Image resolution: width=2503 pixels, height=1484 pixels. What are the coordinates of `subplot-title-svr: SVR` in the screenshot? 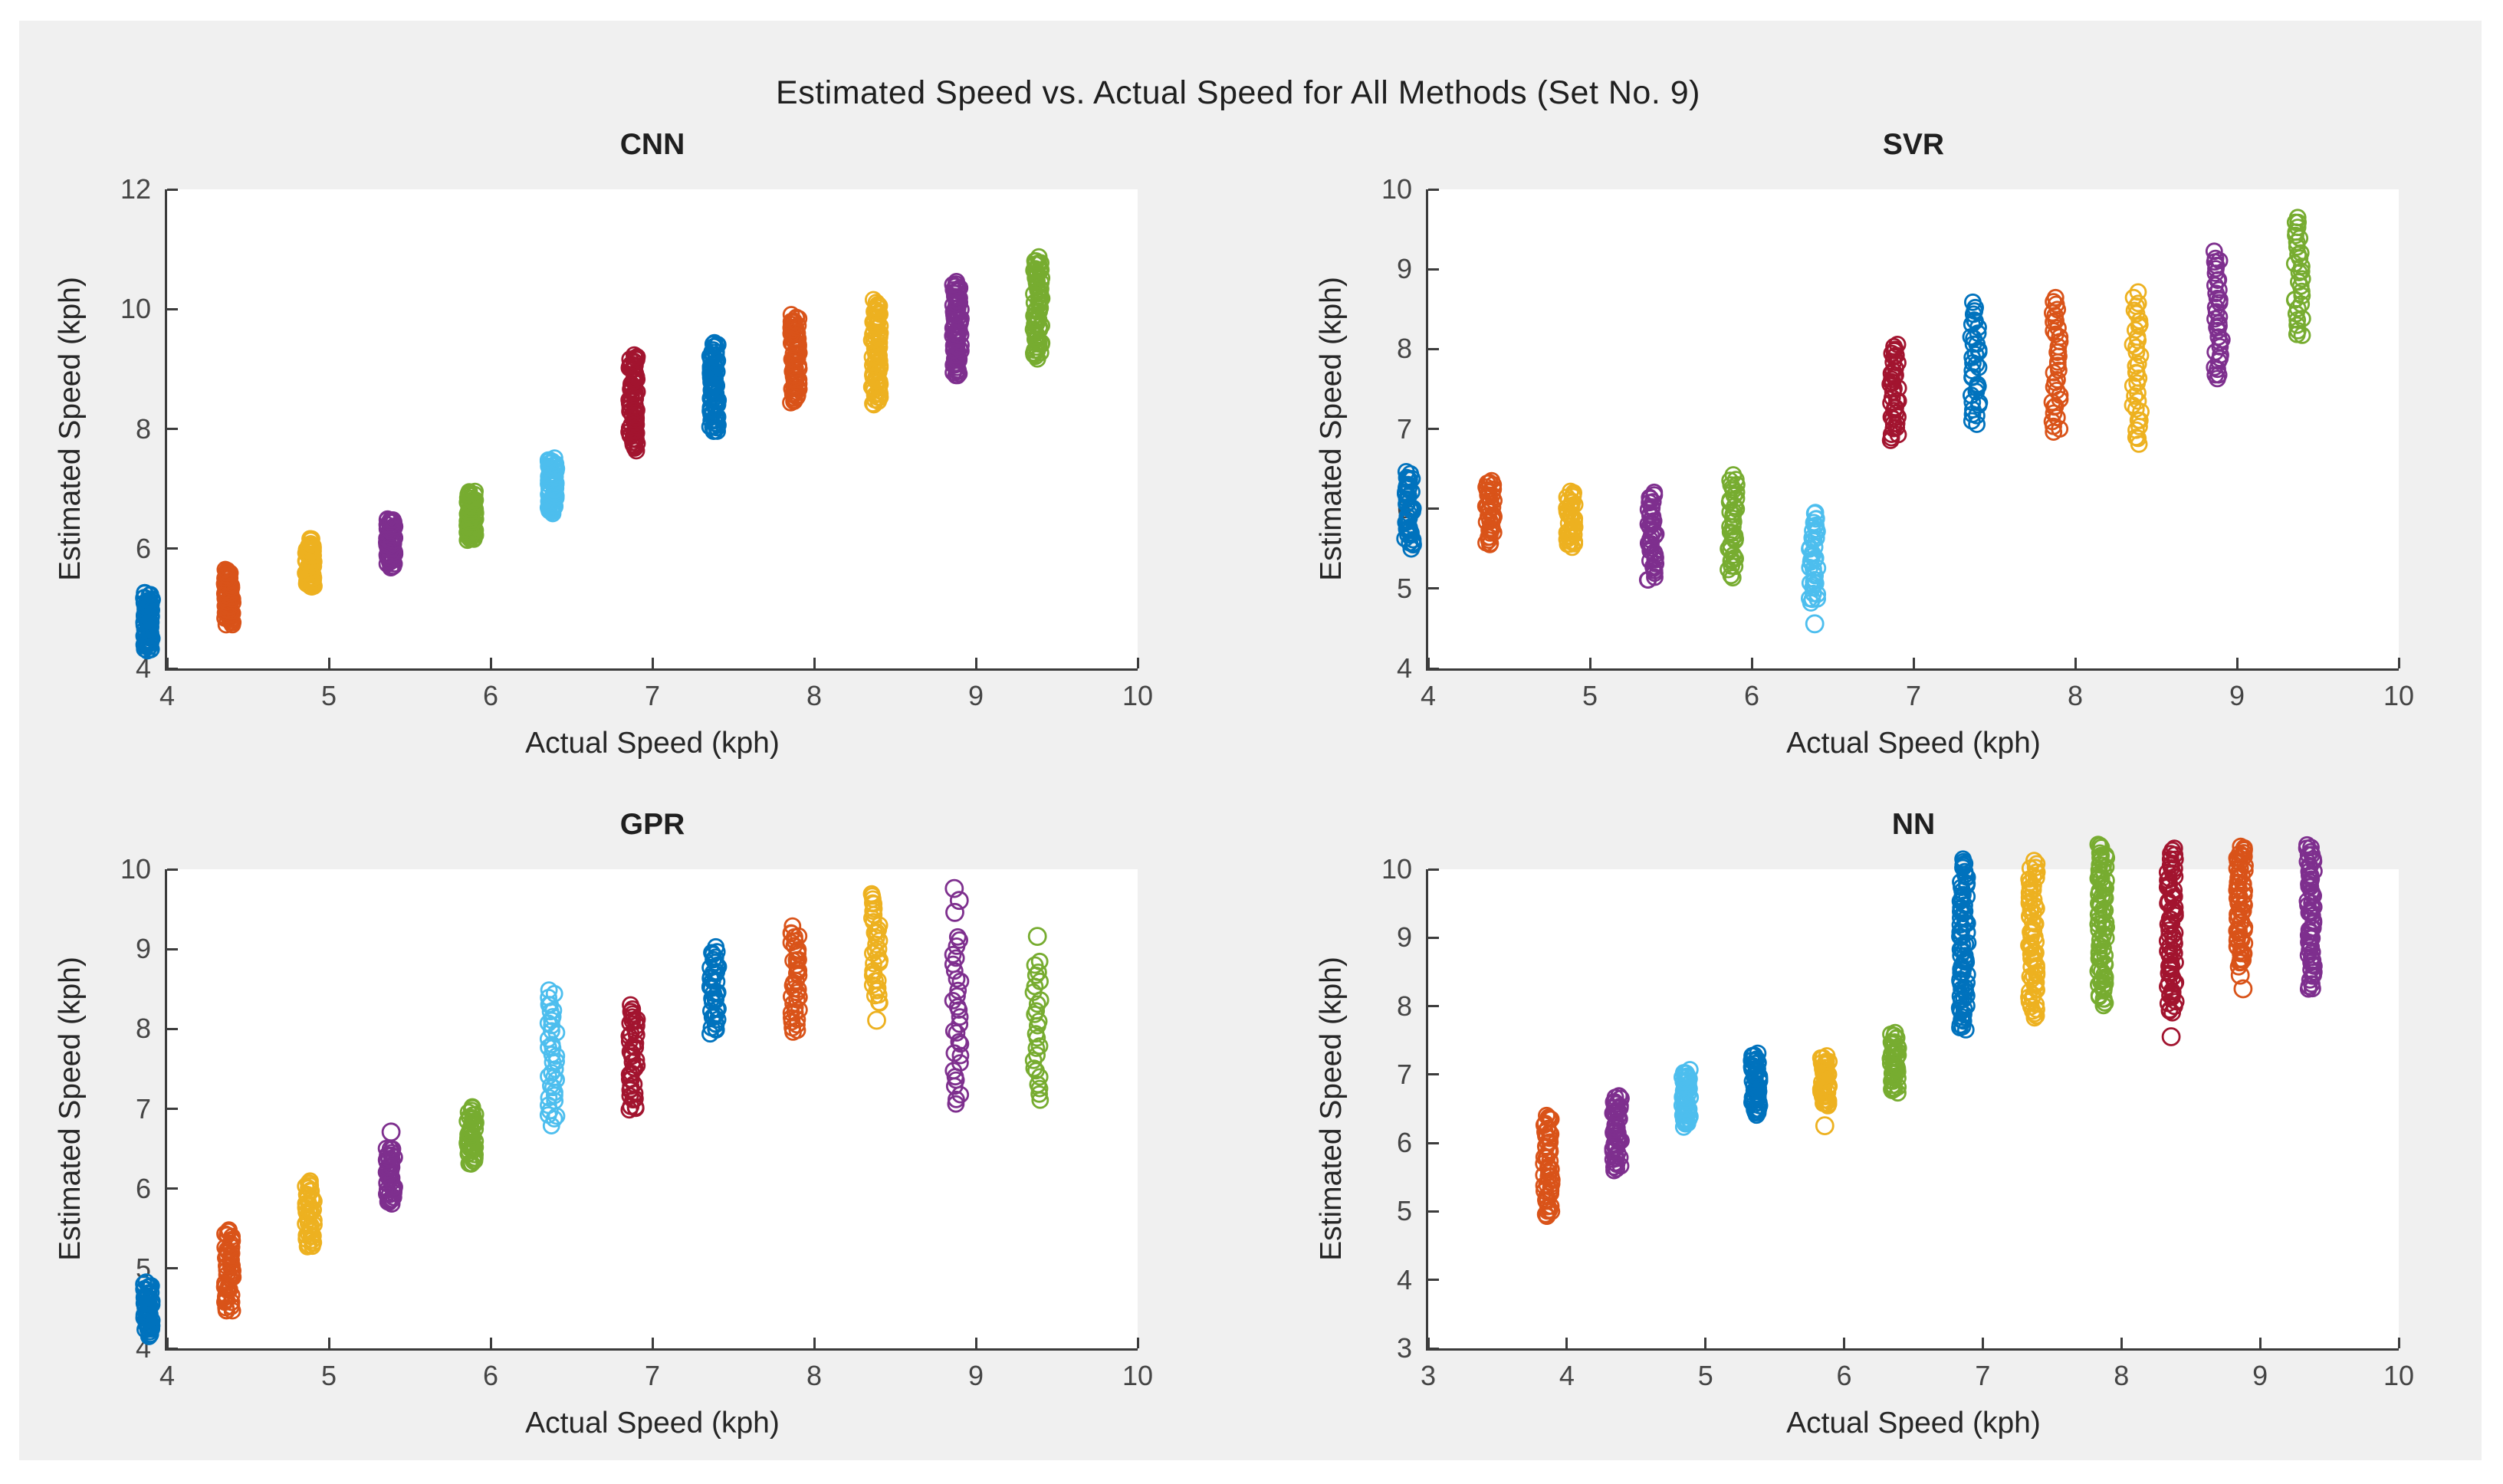 It's located at (1913, 144).